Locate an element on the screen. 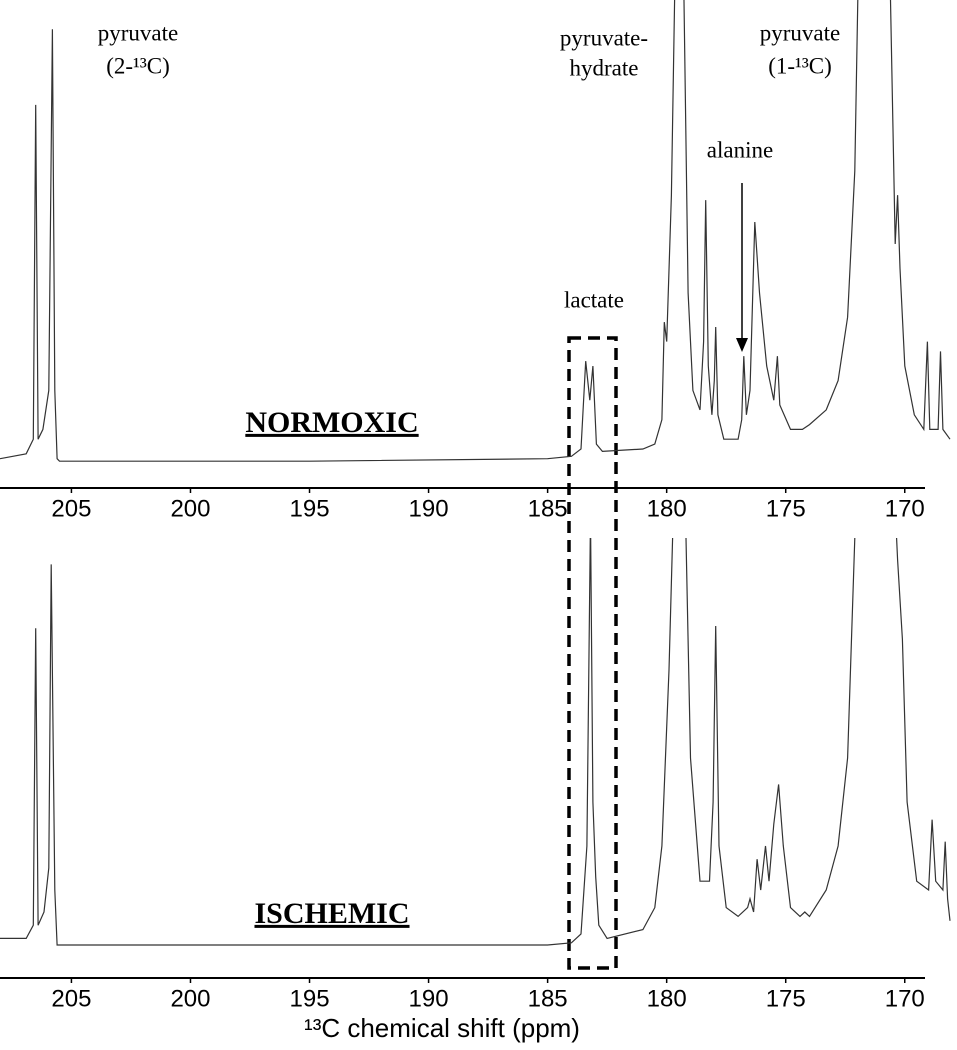  lactate-box is located at coordinates (592, 653).